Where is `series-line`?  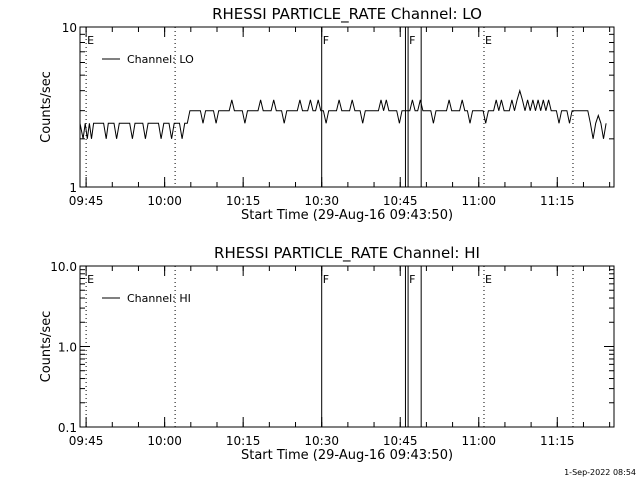 series-line is located at coordinates (343, 113).